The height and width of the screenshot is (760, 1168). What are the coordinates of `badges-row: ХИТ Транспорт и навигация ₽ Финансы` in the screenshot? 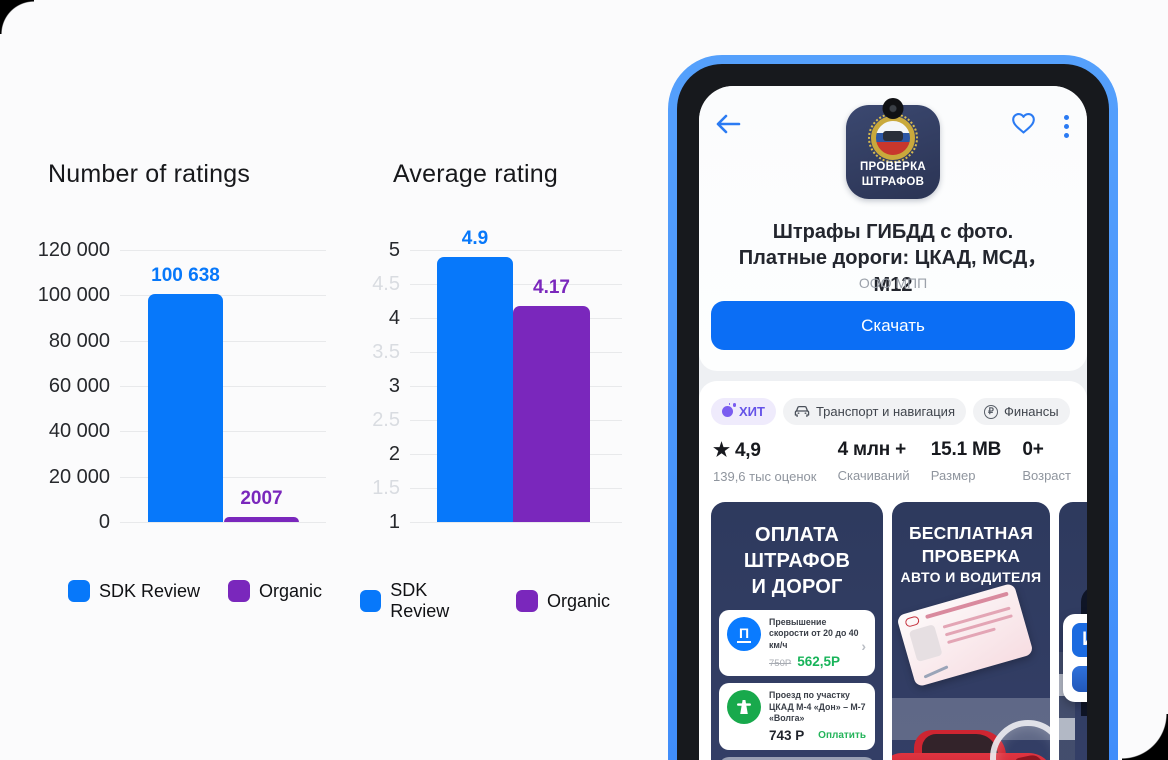 It's located at (899, 411).